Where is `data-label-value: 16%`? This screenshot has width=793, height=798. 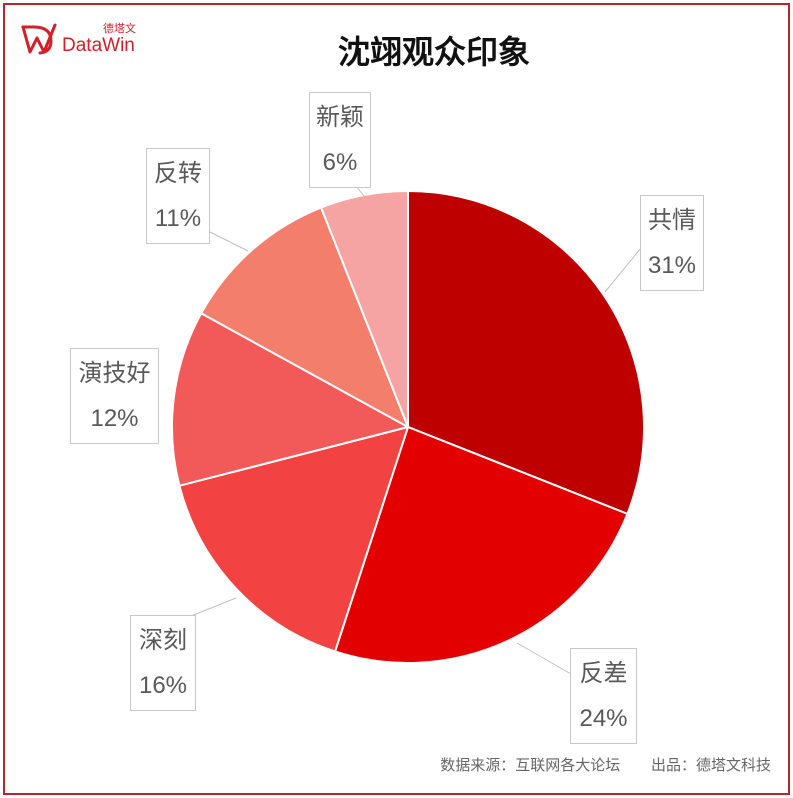
data-label-value: 16% is located at coordinates (163, 685).